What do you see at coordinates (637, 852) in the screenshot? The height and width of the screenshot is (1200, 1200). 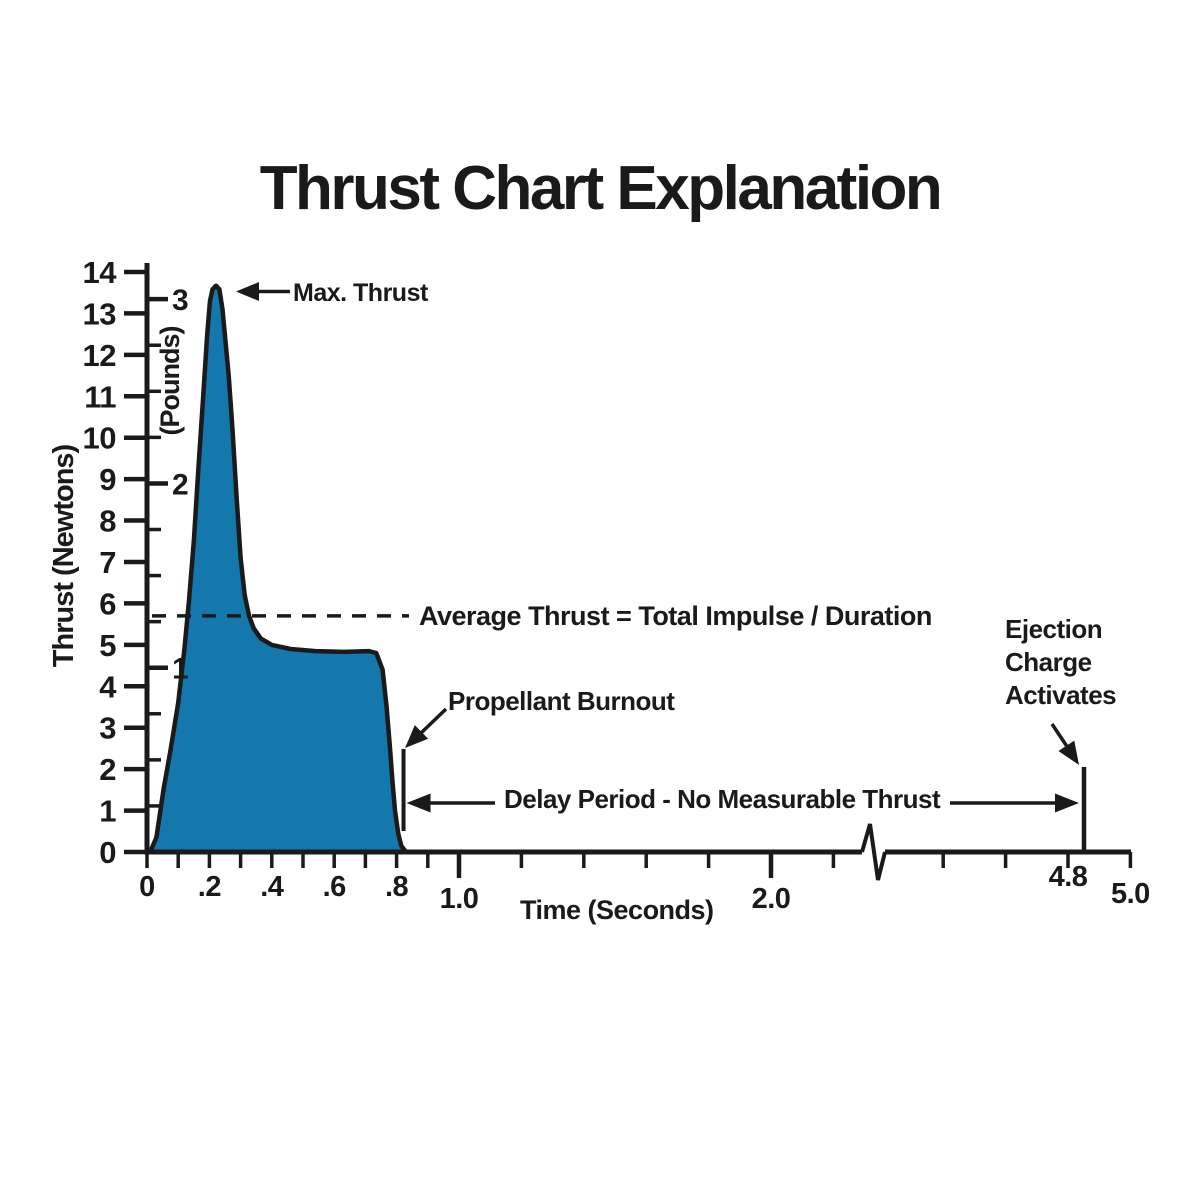 I see `x-axis` at bounding box center [637, 852].